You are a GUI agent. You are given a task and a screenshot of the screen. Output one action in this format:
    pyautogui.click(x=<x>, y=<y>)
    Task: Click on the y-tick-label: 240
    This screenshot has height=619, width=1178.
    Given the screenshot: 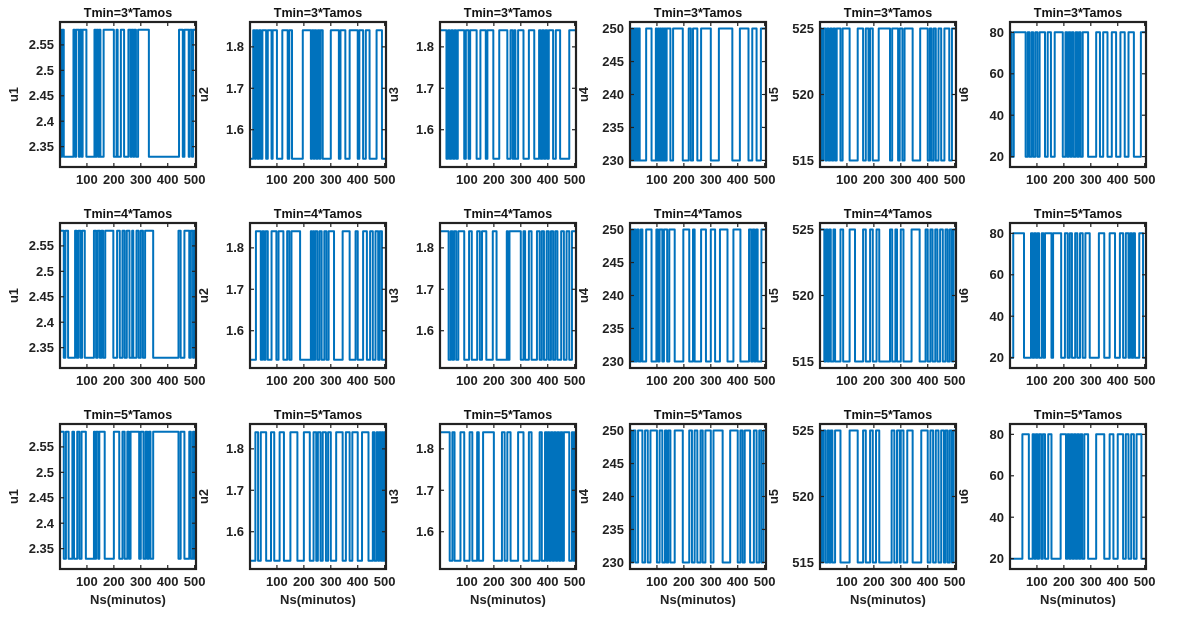 What is the action you would take?
    pyautogui.click(x=613, y=94)
    